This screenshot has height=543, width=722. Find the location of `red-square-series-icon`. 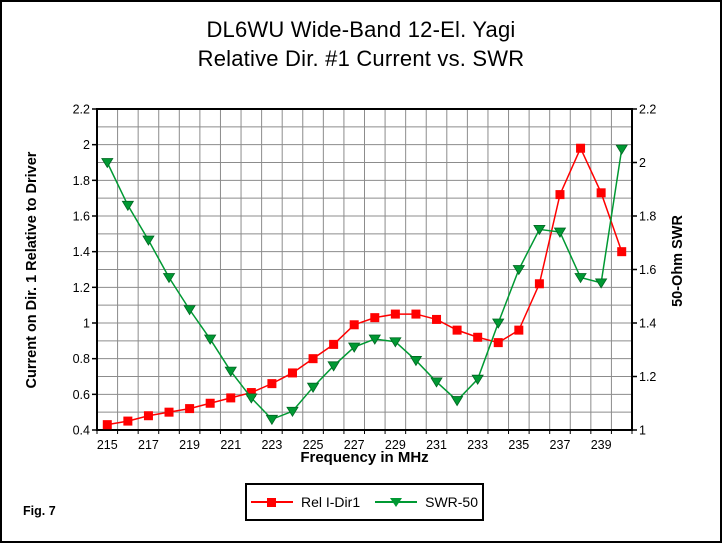

red-square-series-icon is located at coordinates (271, 502).